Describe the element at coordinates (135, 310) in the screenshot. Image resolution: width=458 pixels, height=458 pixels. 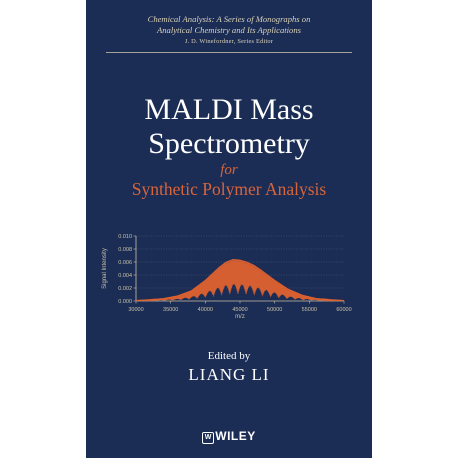
I see `x-tick-label: 30000` at that location.